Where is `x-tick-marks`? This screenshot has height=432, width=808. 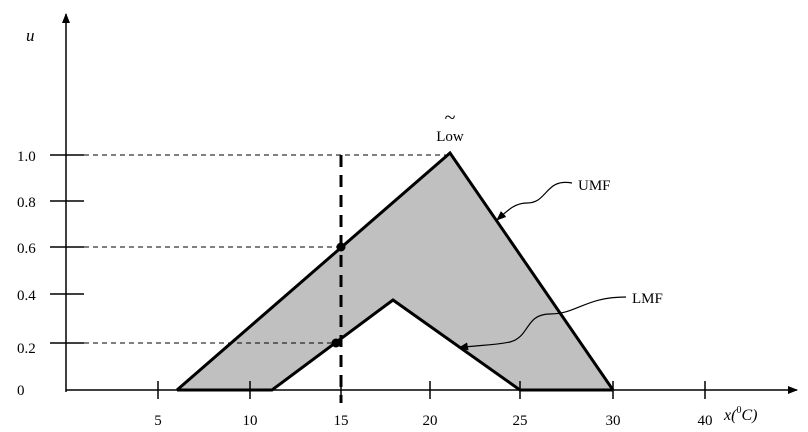 x-tick-marks is located at coordinates (431, 390).